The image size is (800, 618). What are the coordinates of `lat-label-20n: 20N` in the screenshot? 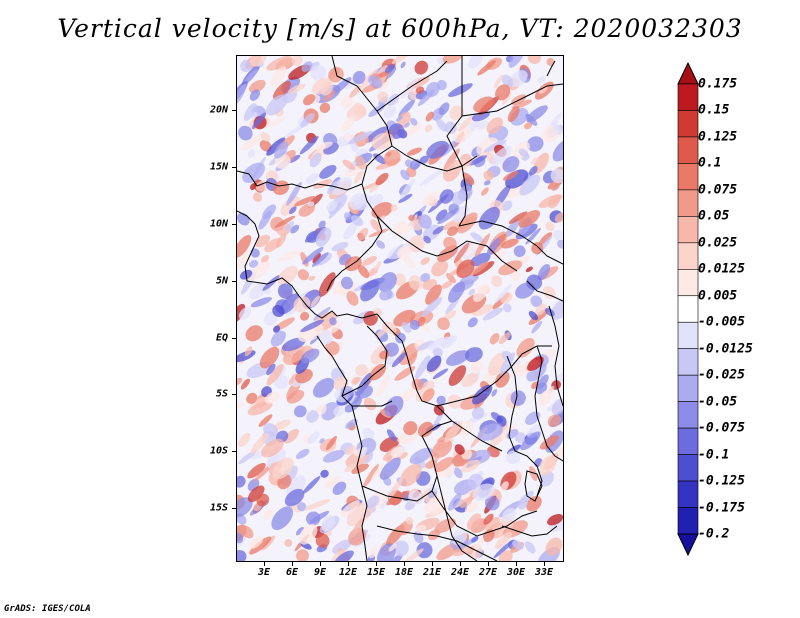 It's located at (218, 110).